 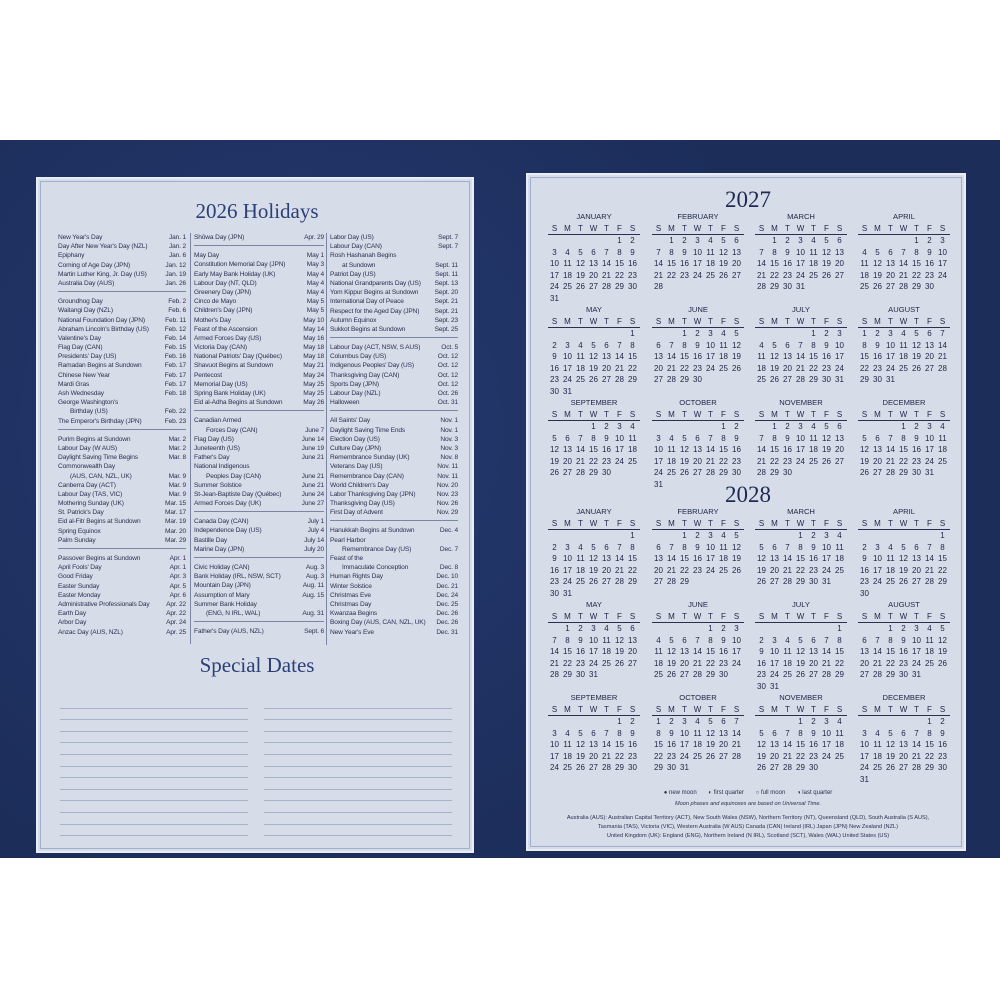 I want to click on holiday-name: Labor Day (US), so click(x=352, y=237).